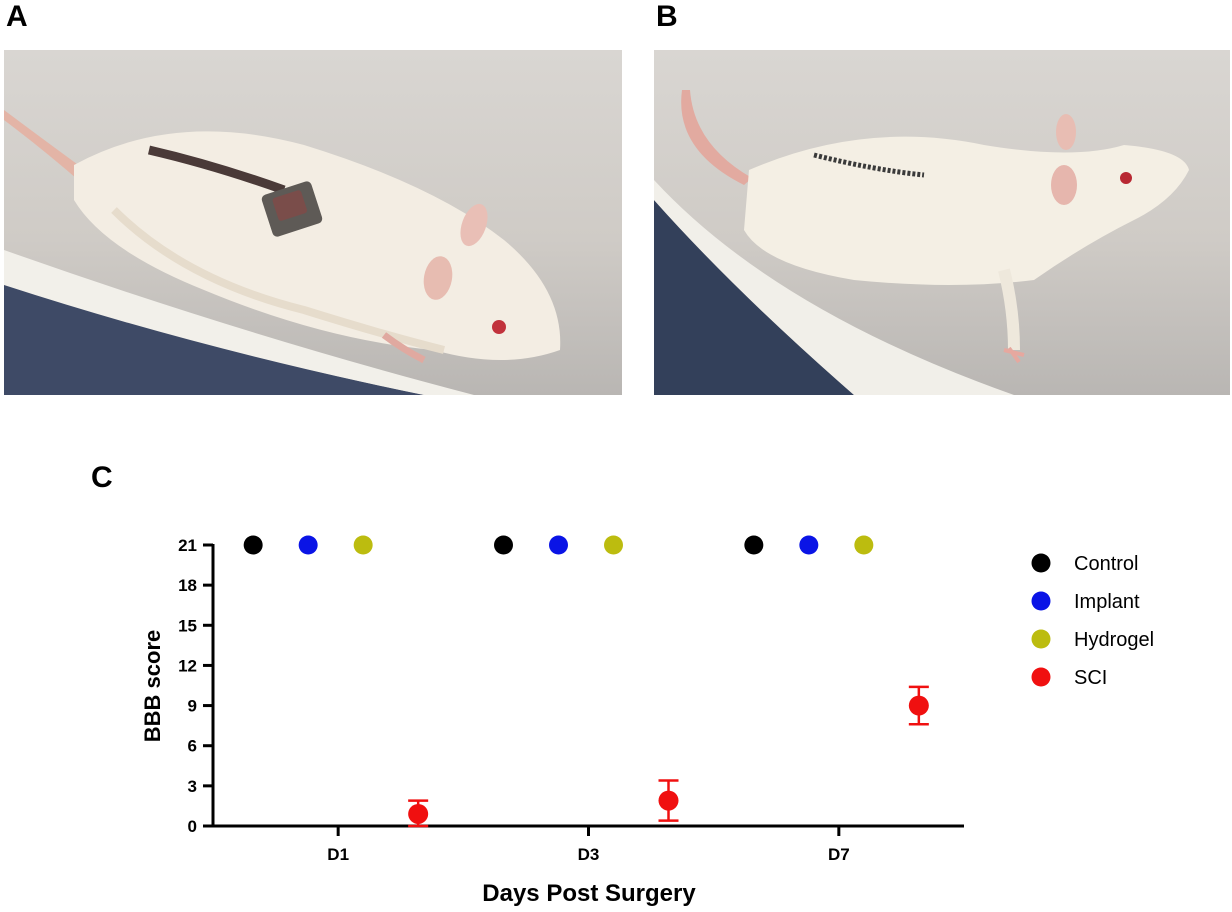  What do you see at coordinates (1092, 621) in the screenshot?
I see `chart-legend: Control Implant Hydrogel SCI` at bounding box center [1092, 621].